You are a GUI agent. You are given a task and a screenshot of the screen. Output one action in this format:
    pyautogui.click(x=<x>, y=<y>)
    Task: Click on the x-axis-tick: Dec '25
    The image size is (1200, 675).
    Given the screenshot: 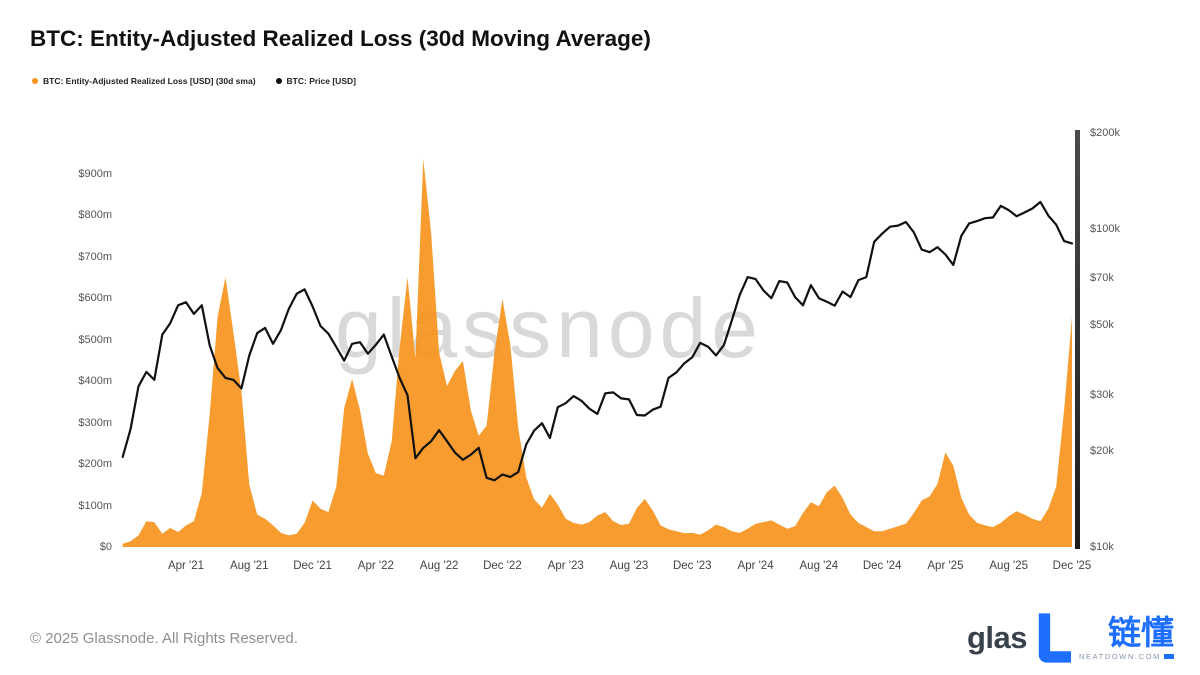 What is the action you would take?
    pyautogui.click(x=1072, y=566)
    